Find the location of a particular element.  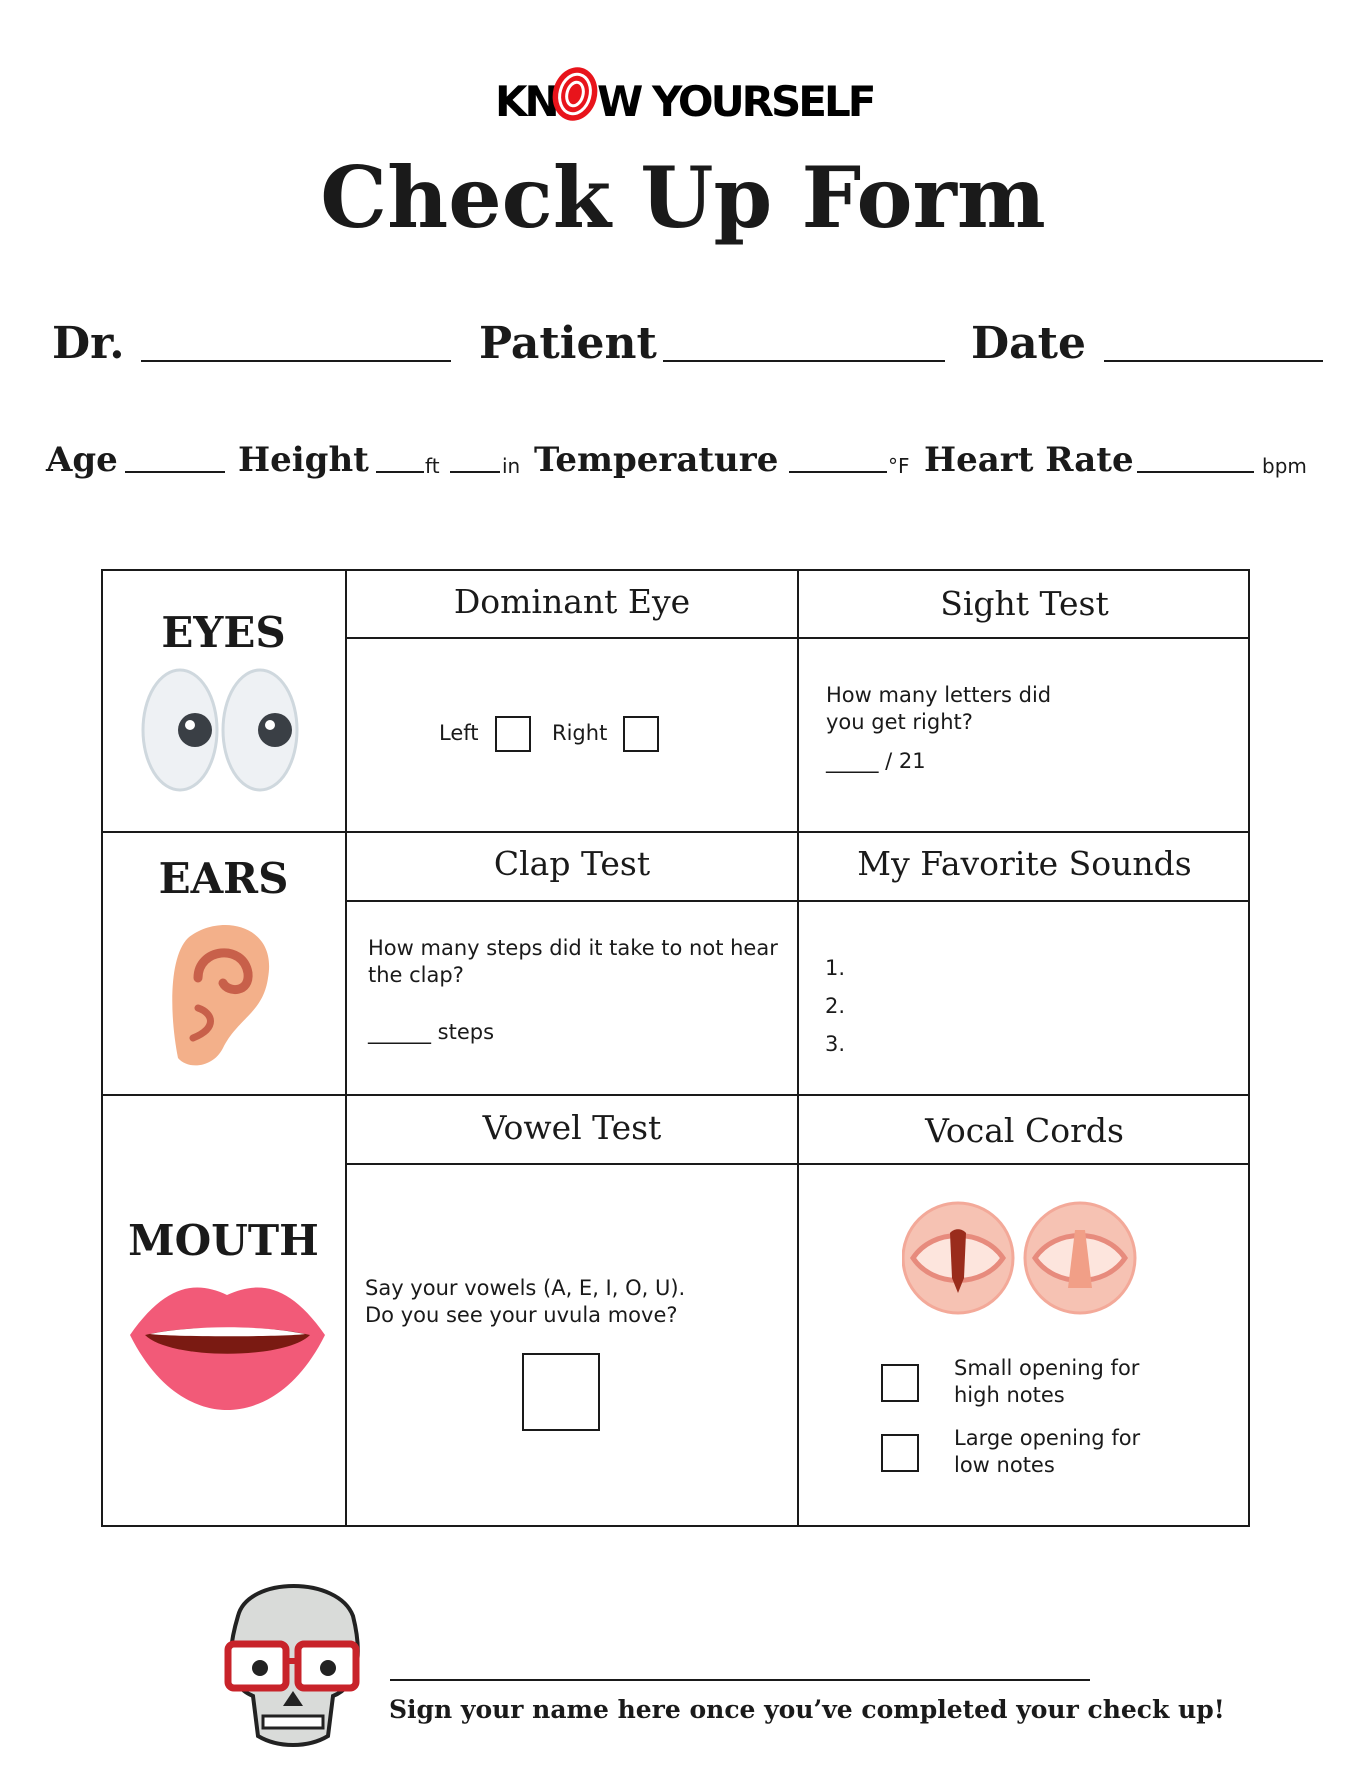

large-opening-label: Large opening for low notes is located at coordinates (1047, 1451).